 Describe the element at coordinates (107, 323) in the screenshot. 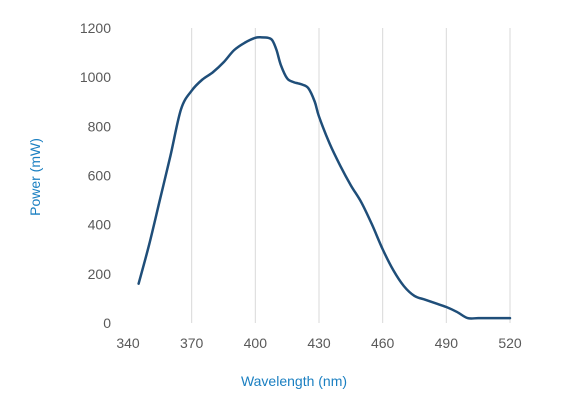

I see `y-tick-label: 0` at that location.